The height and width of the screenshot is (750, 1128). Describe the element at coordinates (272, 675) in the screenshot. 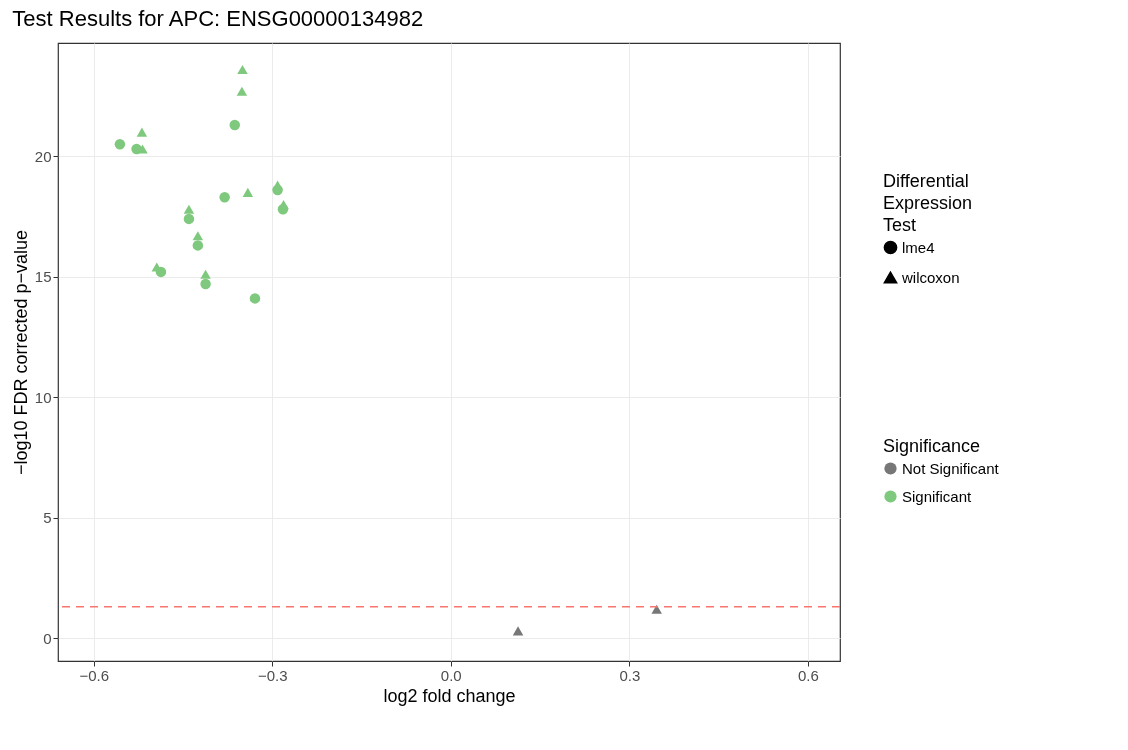

I see `x-tick-label: −0.3` at that location.